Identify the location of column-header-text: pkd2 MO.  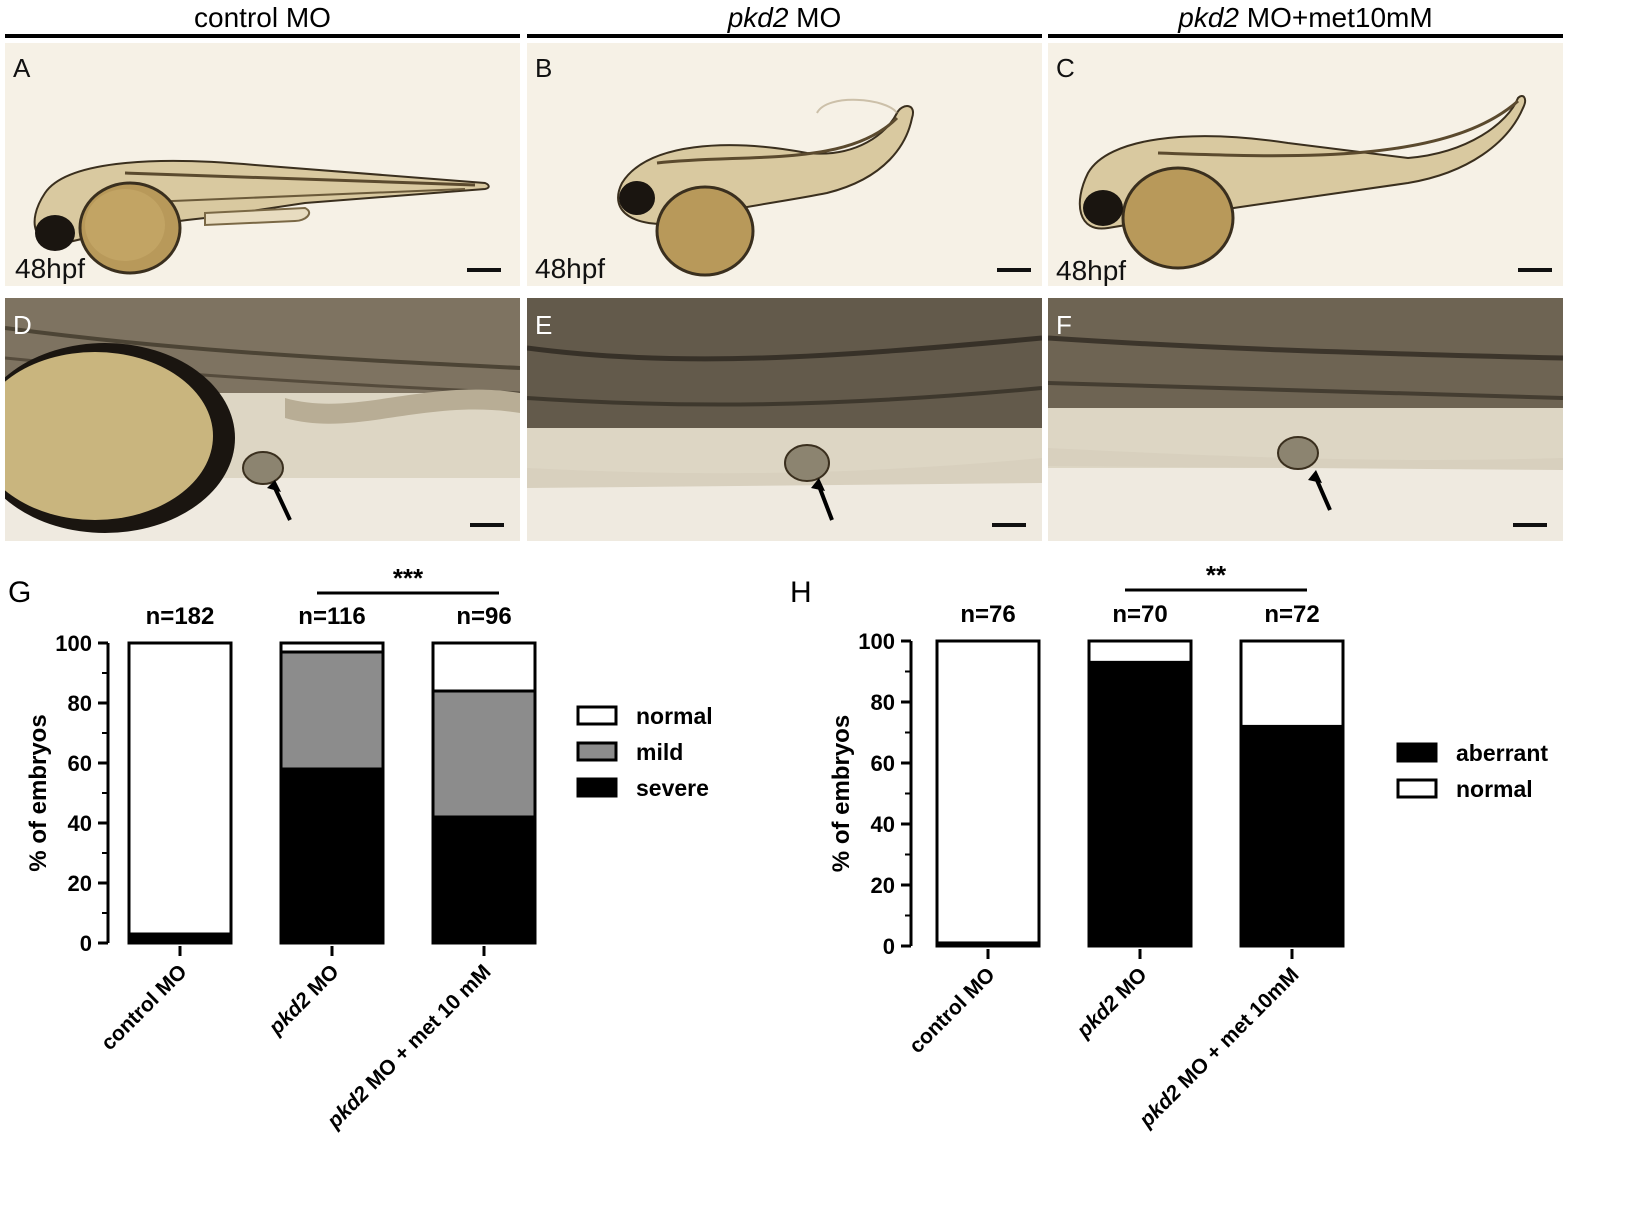
(785, 17).